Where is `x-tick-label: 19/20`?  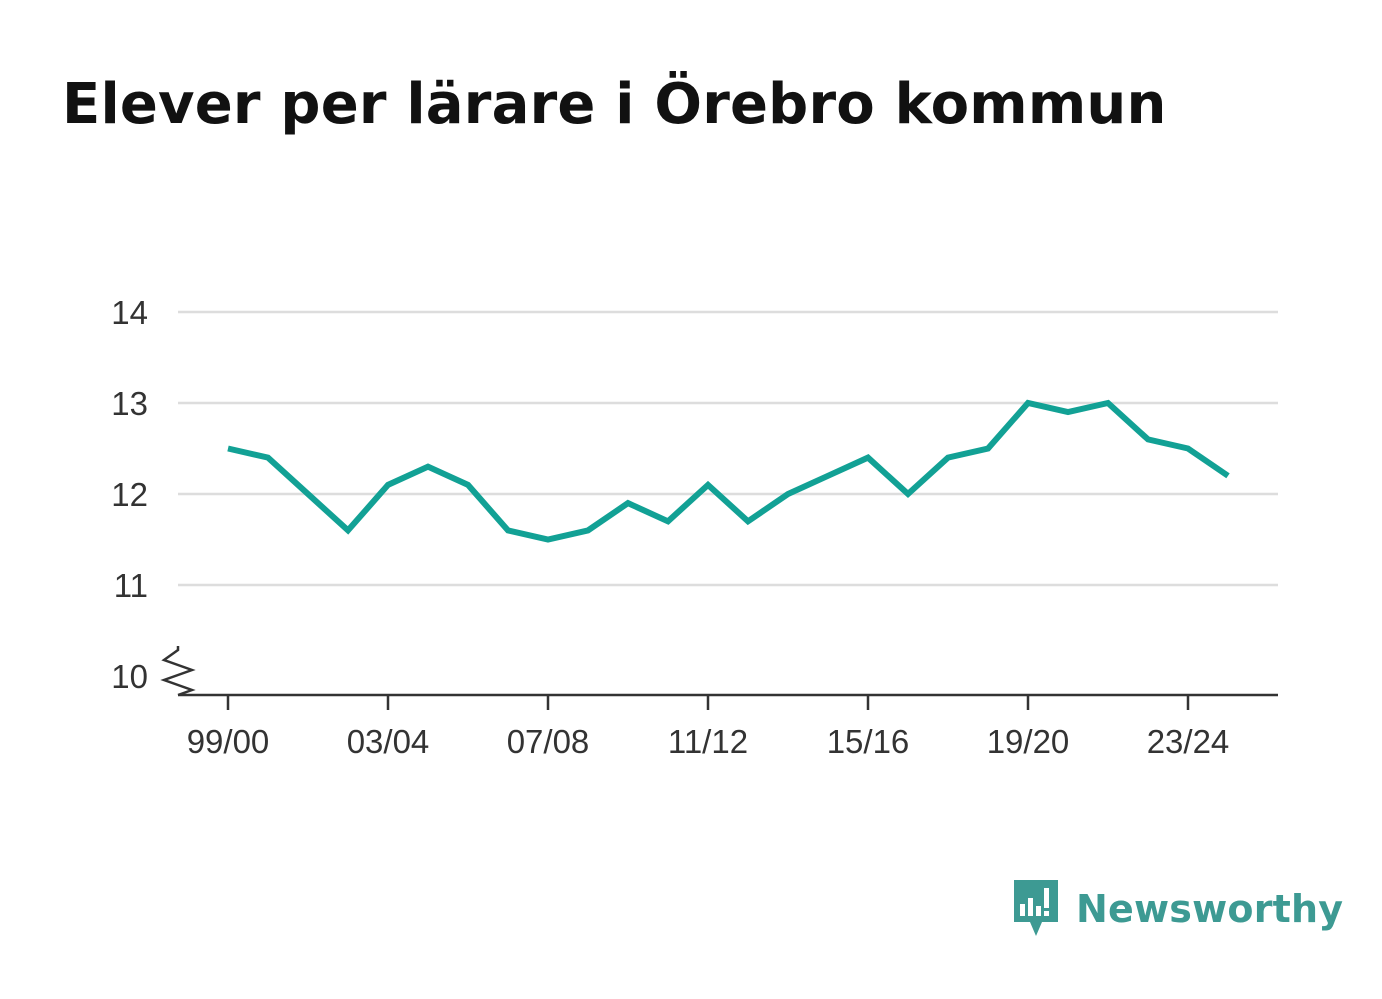 x-tick-label: 19/20 is located at coordinates (1028, 741).